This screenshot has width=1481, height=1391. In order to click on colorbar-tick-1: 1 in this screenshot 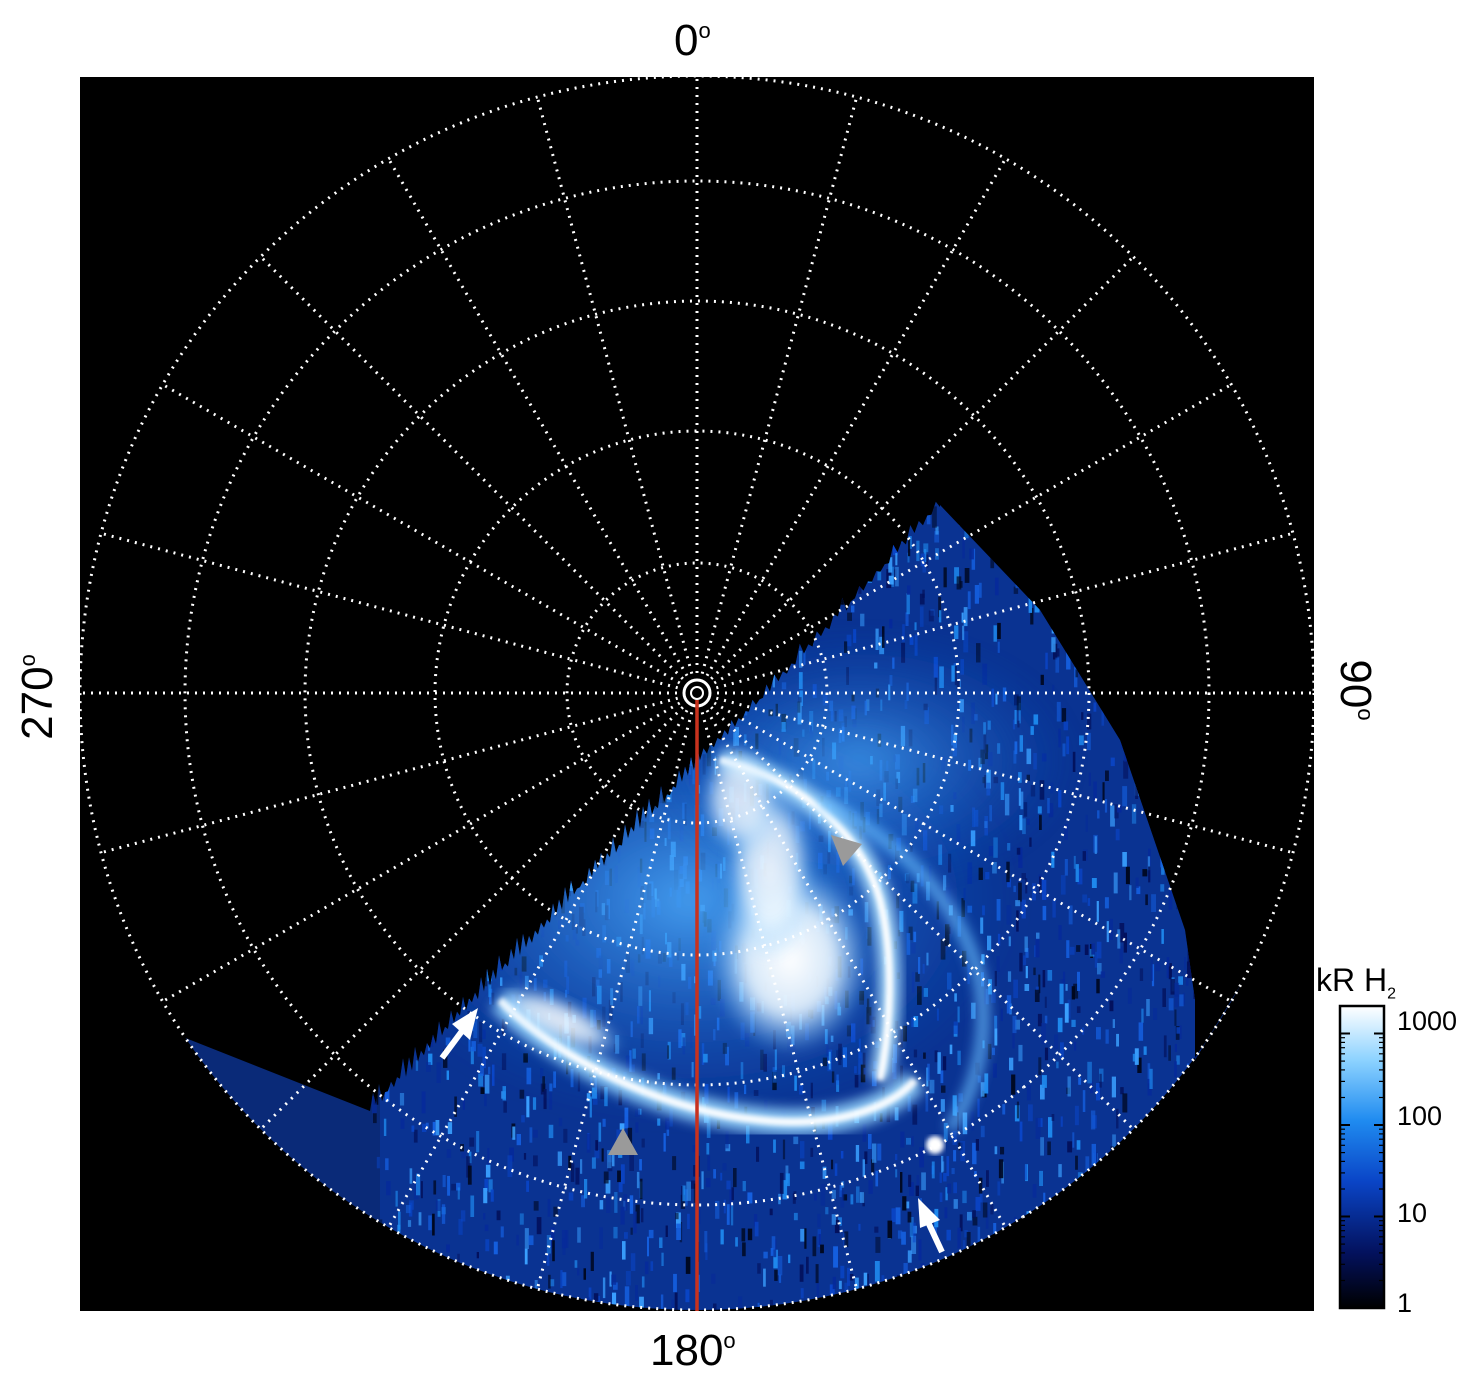, I will do `click(1405, 1303)`.